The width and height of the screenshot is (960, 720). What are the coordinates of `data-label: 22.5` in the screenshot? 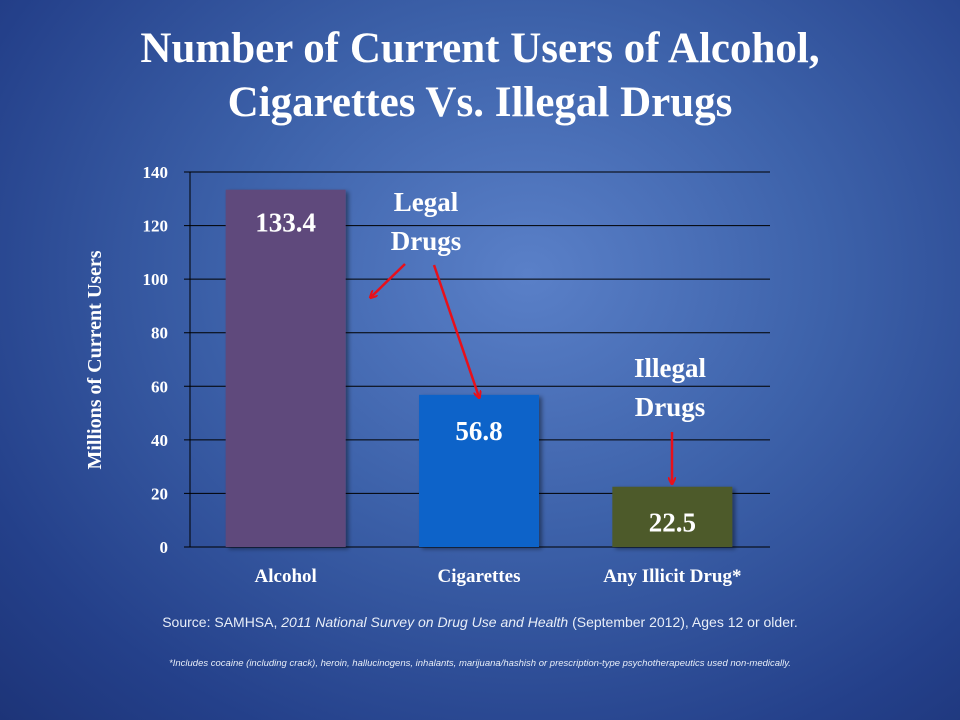 It's located at (672, 523).